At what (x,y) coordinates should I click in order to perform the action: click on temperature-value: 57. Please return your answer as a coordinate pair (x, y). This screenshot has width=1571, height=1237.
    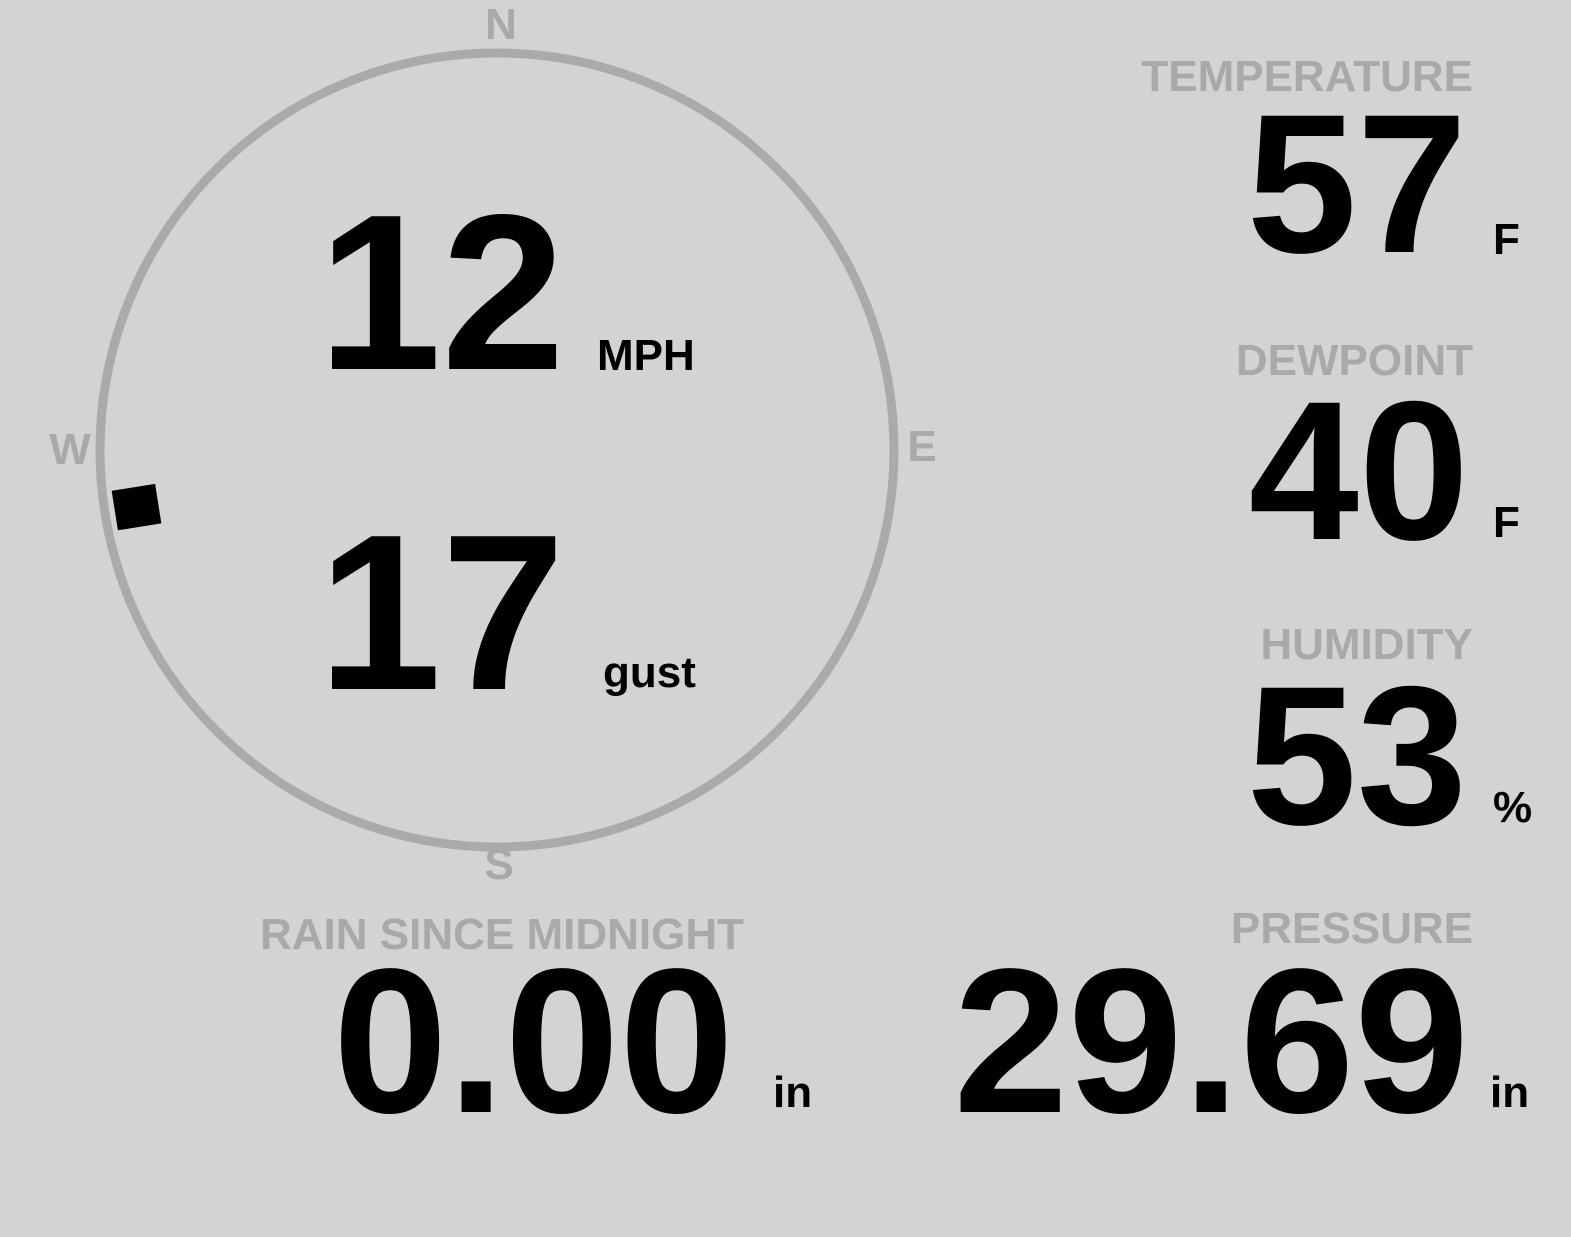
    Looking at the image, I should click on (1356, 183).